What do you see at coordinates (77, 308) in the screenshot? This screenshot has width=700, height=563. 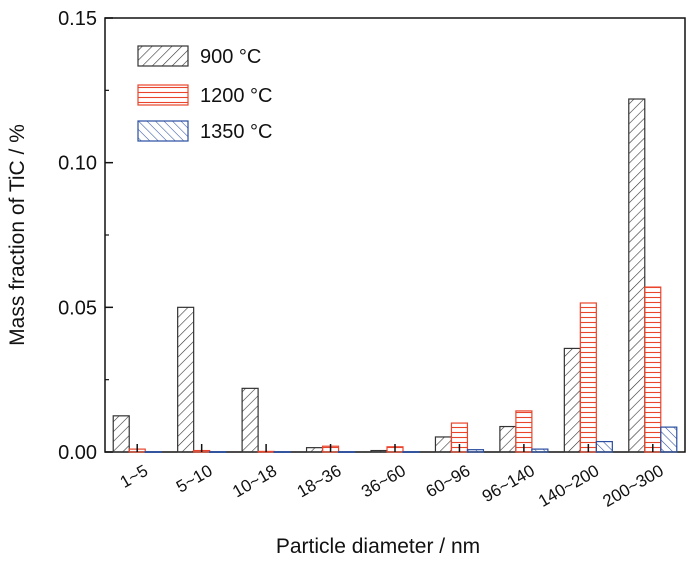 I see `y-tick-label: 0.05` at bounding box center [77, 308].